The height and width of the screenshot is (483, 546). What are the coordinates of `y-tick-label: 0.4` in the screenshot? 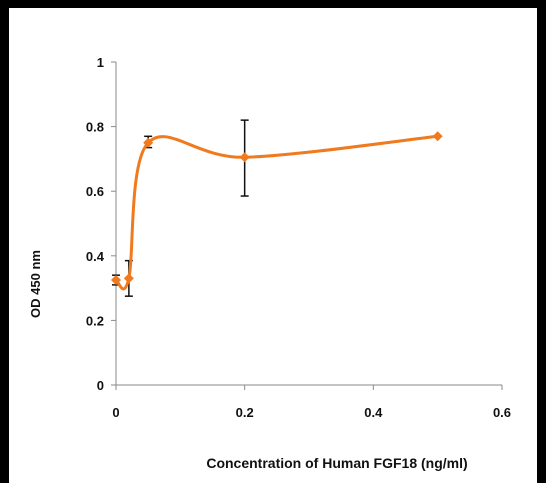 It's located at (95, 256).